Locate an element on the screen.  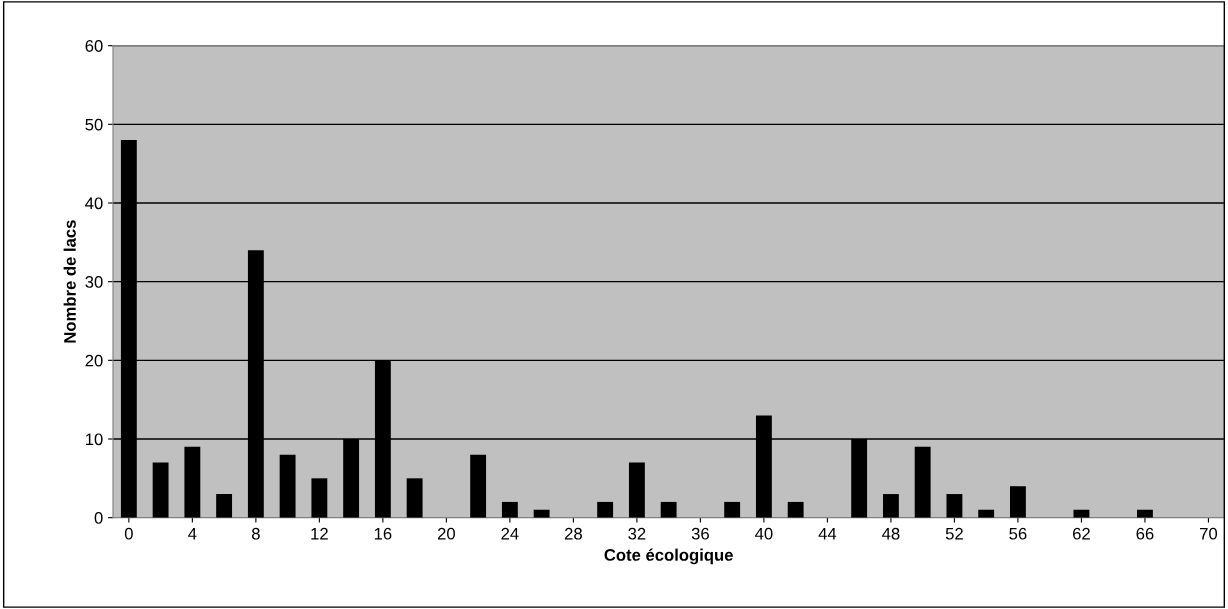
x-tick-label: 36 is located at coordinates (700, 533).